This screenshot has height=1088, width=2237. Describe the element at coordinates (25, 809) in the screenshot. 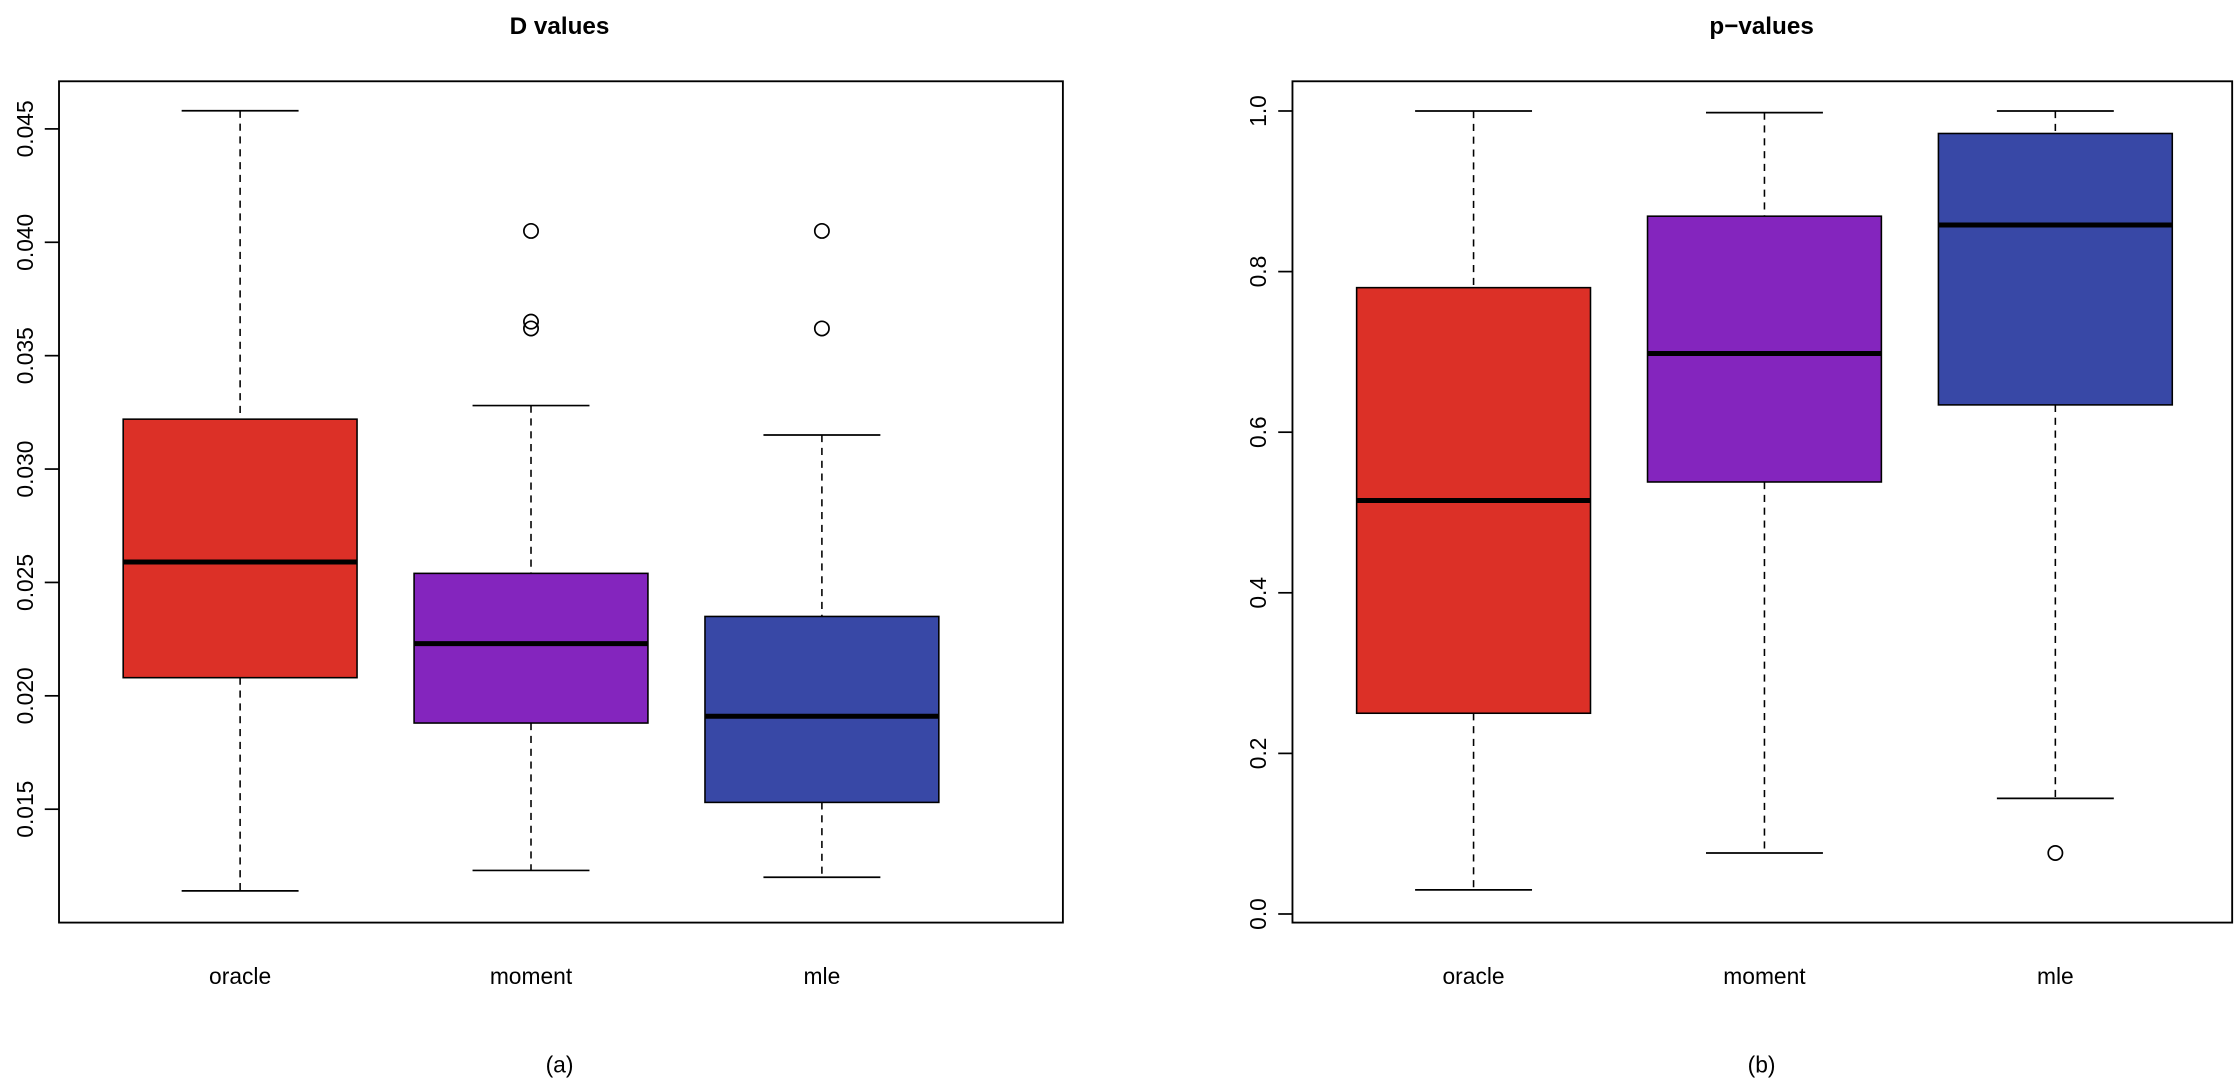

I see `y-tick-label: 0.015` at that location.